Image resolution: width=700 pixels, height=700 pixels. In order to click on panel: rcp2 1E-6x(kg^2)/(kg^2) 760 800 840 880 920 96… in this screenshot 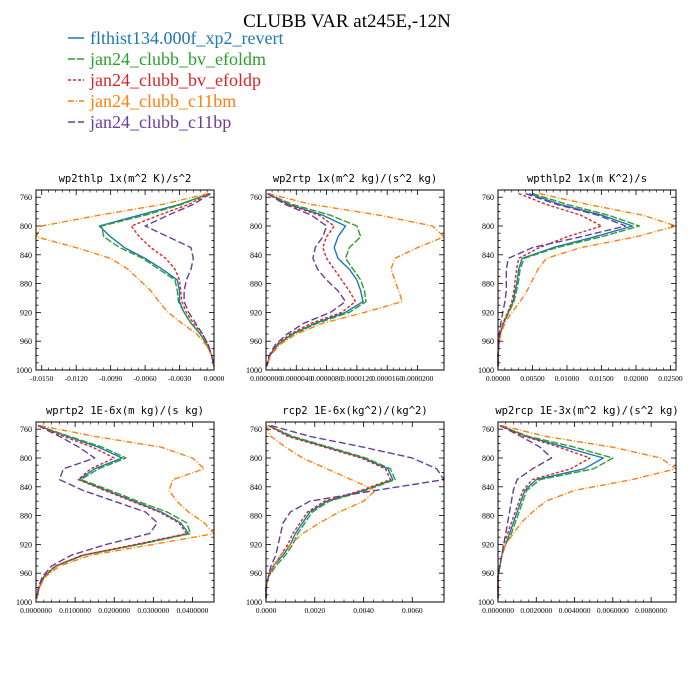, I will do `click(345, 510)`.